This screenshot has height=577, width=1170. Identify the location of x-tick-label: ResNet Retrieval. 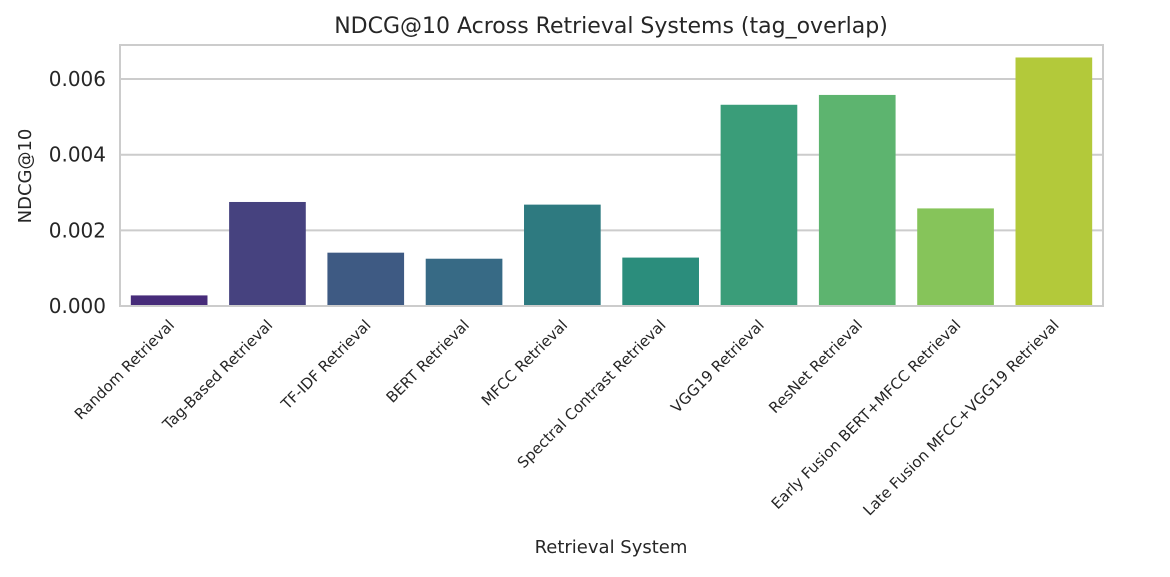
(815, 366).